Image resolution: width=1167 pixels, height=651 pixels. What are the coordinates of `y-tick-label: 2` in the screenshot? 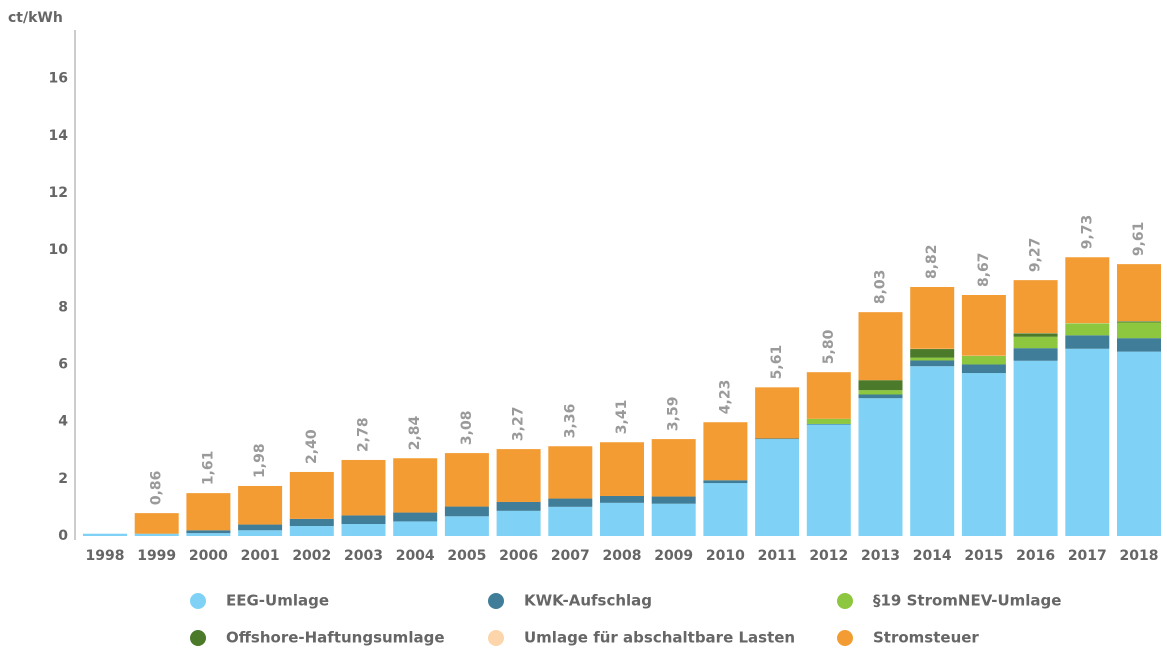 It's located at (63, 479).